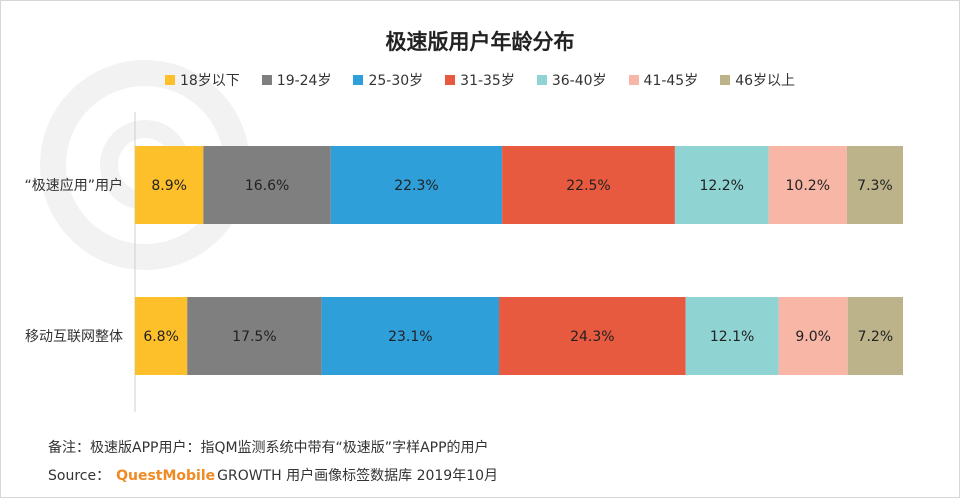 Image resolution: width=960 pixels, height=498 pixels. Describe the element at coordinates (765, 81) in the screenshot. I see `legend-label: 46岁以上` at that location.